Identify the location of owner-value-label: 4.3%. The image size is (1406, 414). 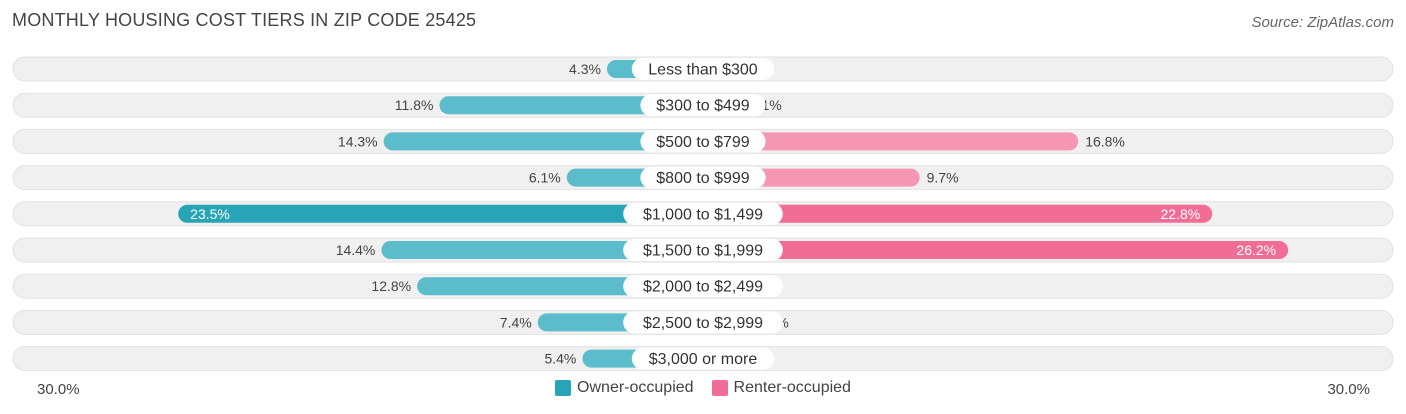
(585, 69).